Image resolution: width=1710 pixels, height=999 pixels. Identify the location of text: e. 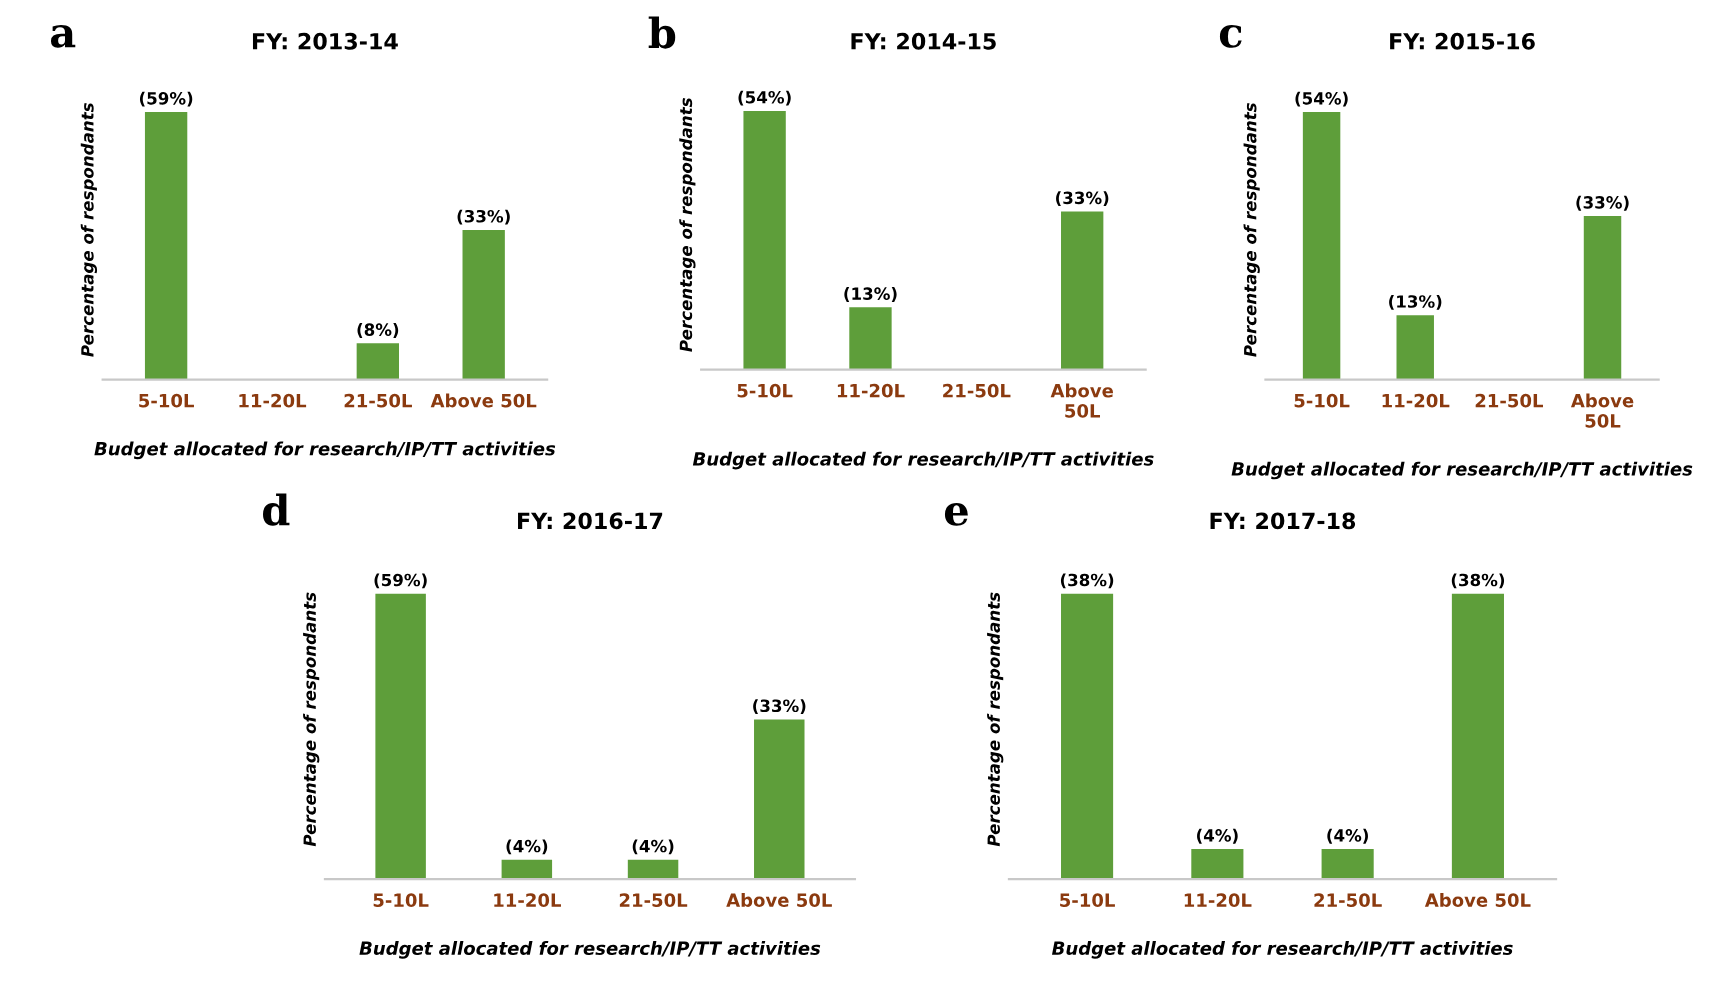
(956, 514).